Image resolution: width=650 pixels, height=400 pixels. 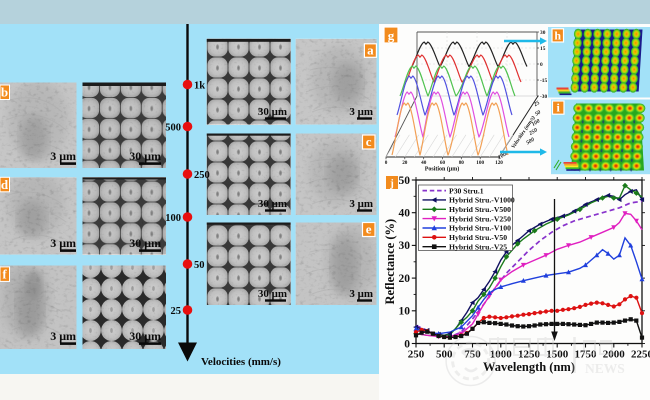 What do you see at coordinates (442, 169) in the screenshot?
I see `svg-text: Position (μm)` at bounding box center [442, 169].